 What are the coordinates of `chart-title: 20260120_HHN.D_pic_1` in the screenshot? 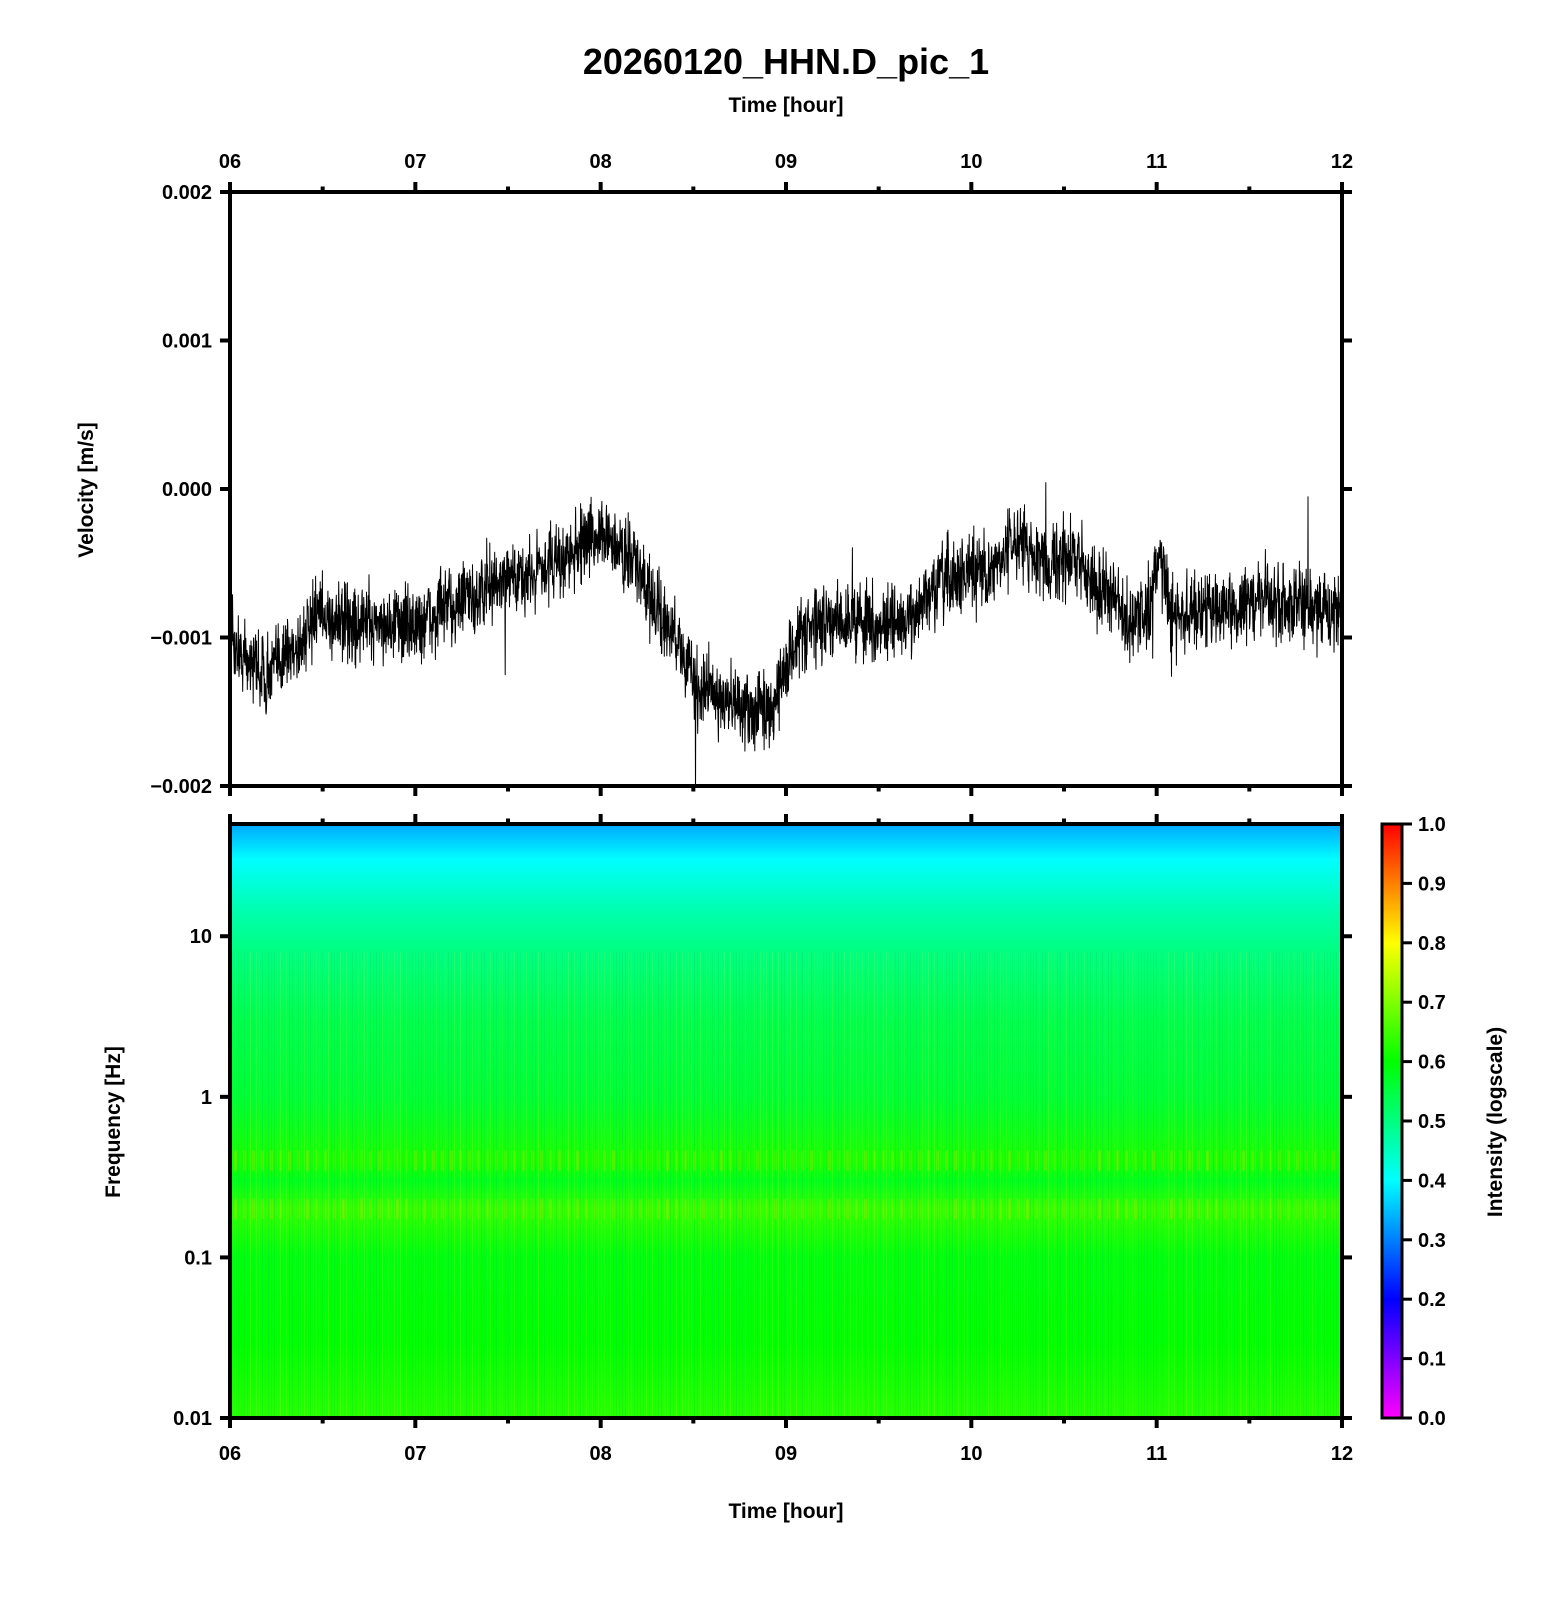 It's located at (786, 61).